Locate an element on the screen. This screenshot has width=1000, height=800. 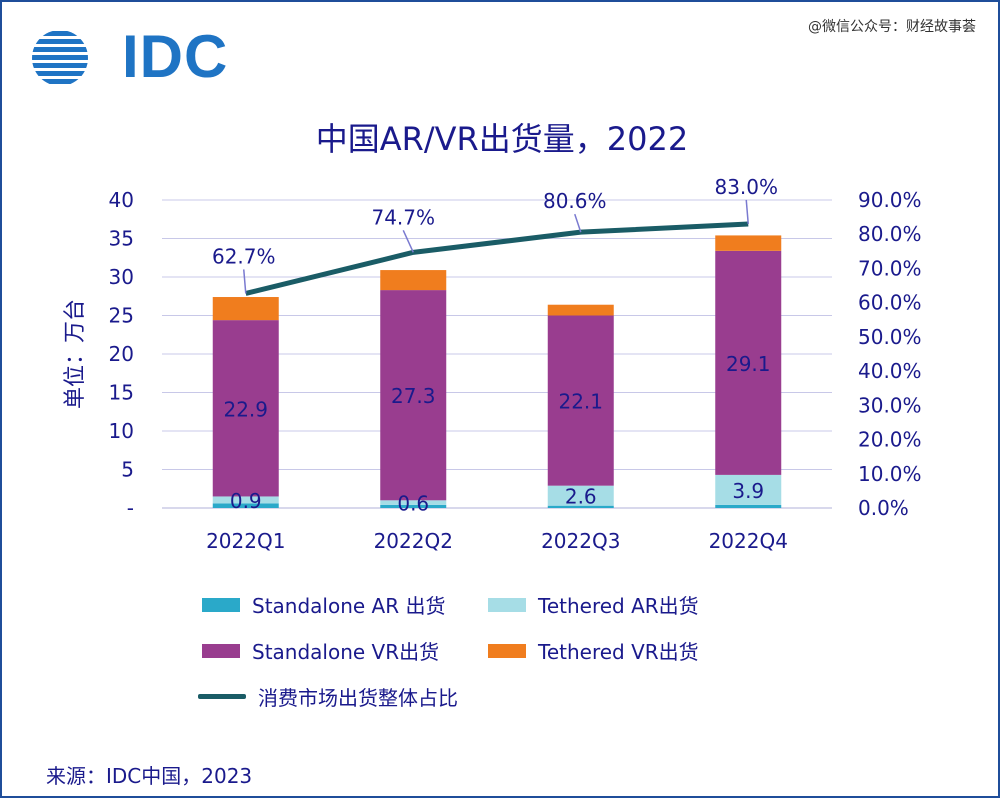
y2-tick-label: 40.0% is located at coordinates (890, 371).